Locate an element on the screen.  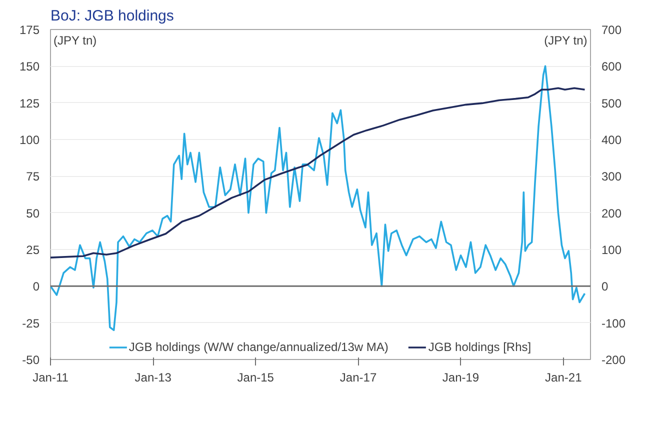
x-tick-label: Jan-19 is located at coordinates (461, 377).